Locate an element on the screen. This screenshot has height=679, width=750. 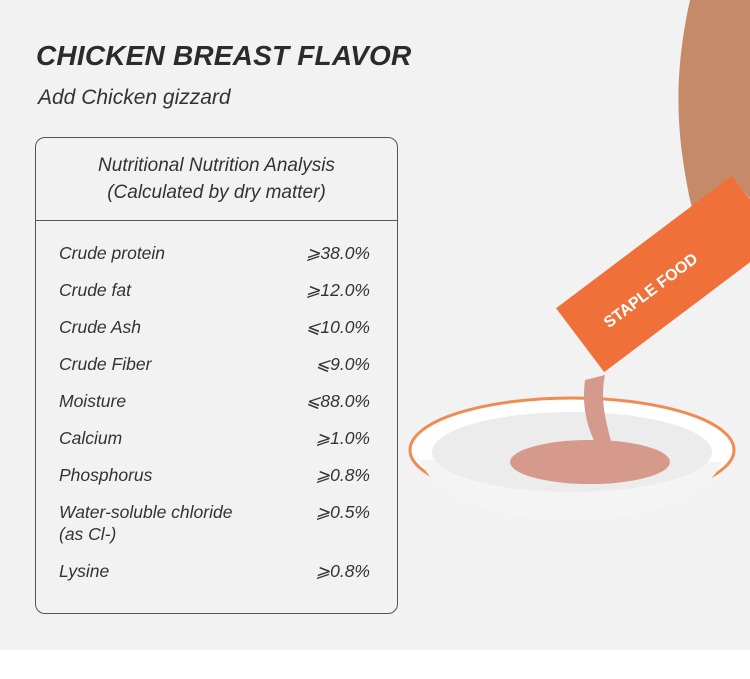
nutrition-row: Crude fat ⩾12.0% is located at coordinates (214, 290).